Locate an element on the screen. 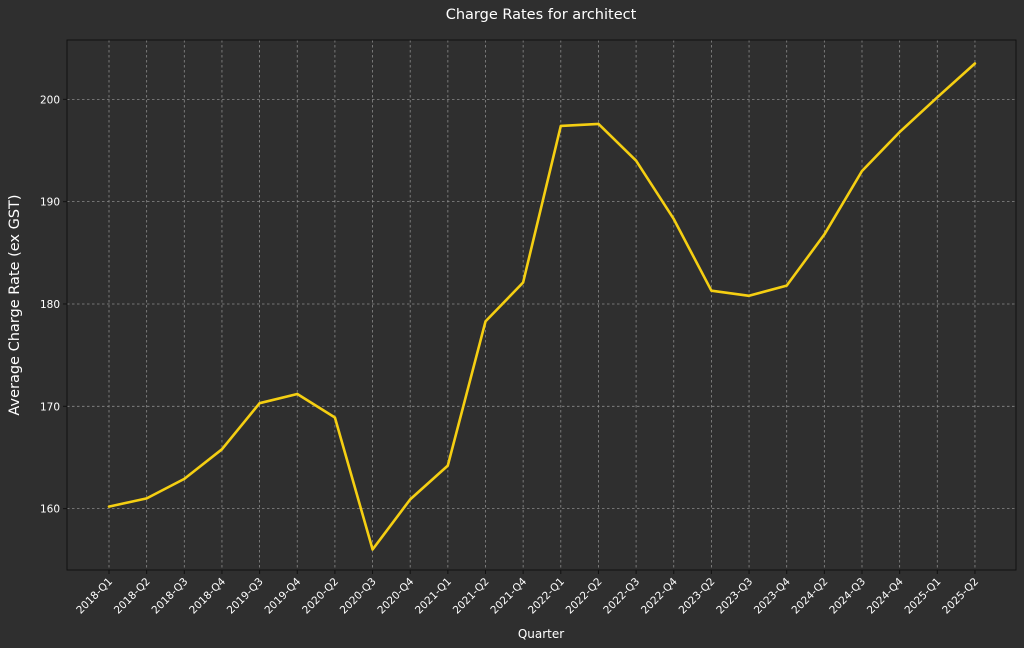 The height and width of the screenshot is (648, 1024). y-tick-label: 160 is located at coordinates (50, 510).